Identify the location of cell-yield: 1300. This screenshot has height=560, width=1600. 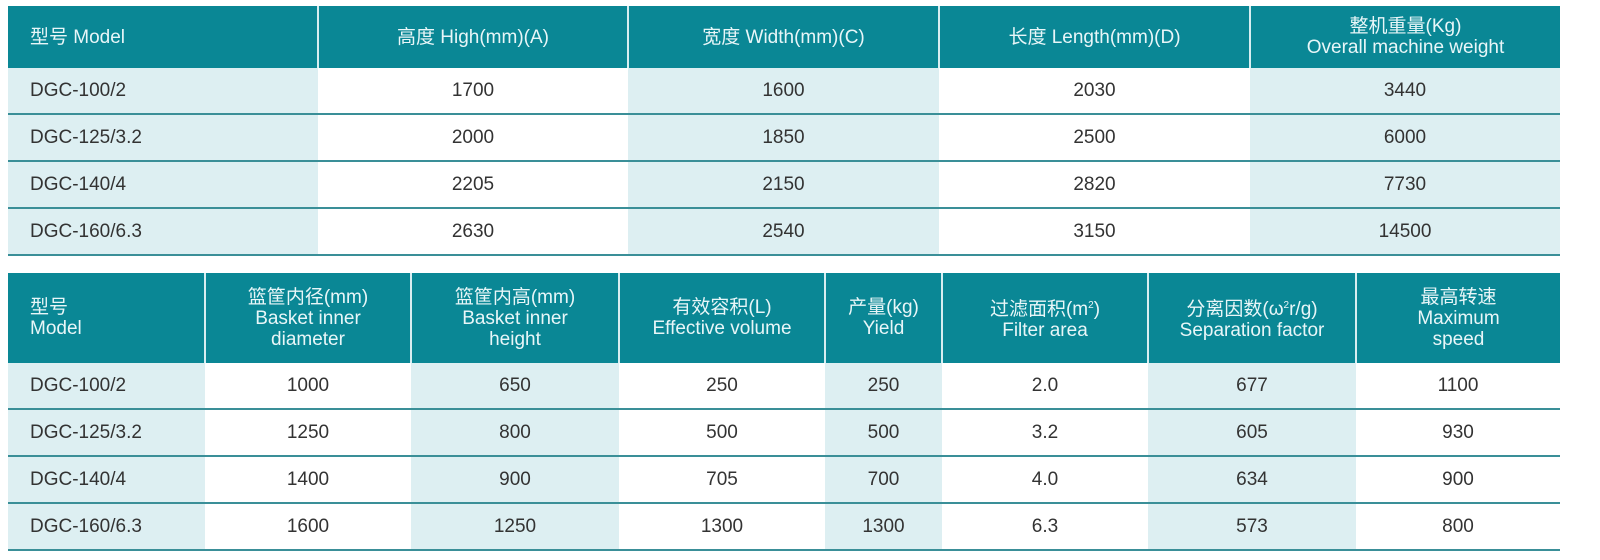
(883, 527).